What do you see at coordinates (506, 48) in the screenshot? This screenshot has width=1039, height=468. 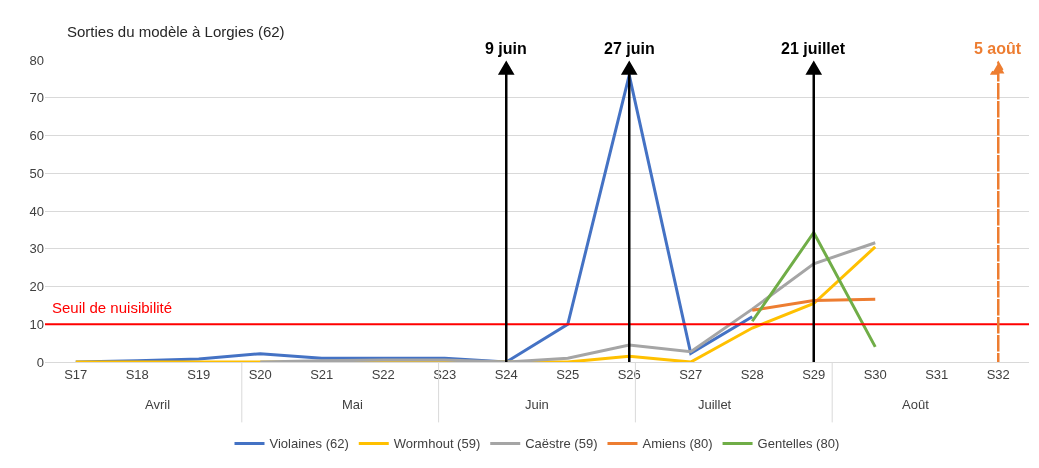 I see `ref-line-label: 9 juin` at bounding box center [506, 48].